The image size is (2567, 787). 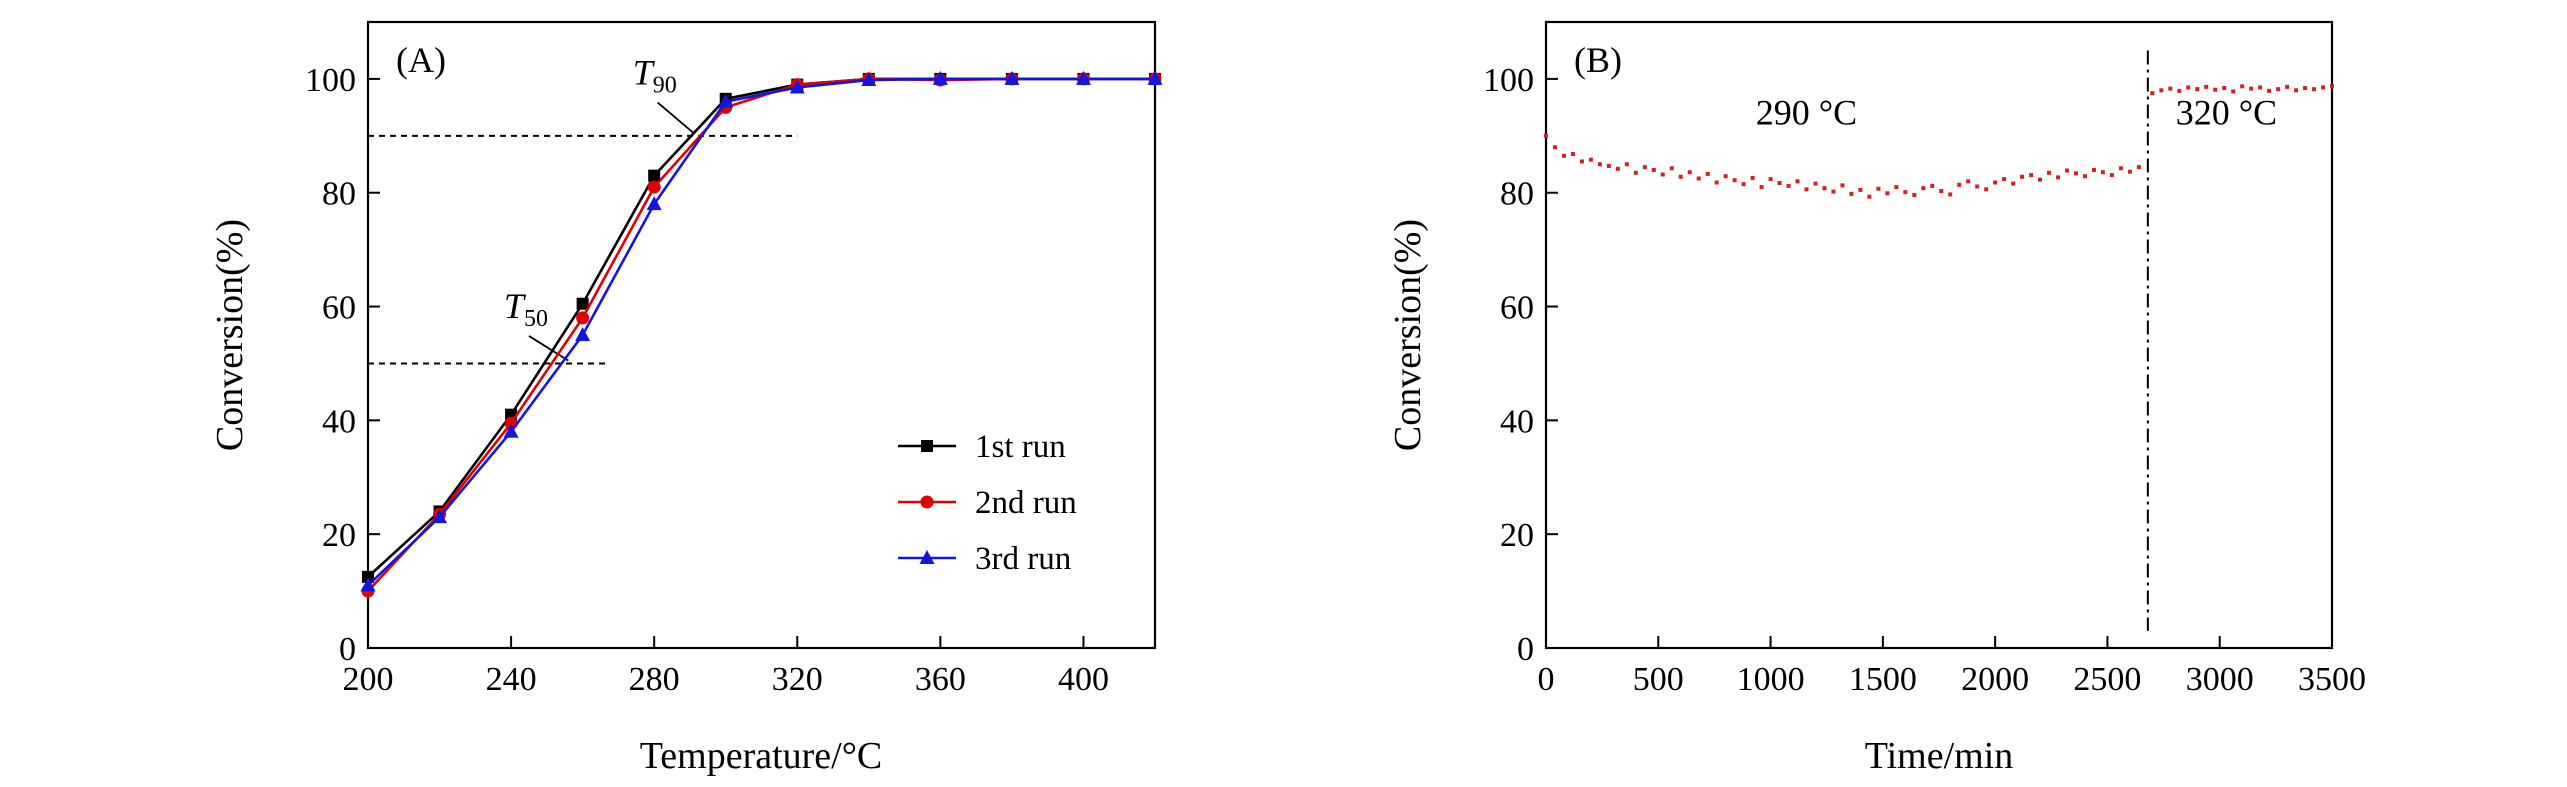 What do you see at coordinates (1026, 503) in the screenshot?
I see `legend-label: 2nd run` at bounding box center [1026, 503].